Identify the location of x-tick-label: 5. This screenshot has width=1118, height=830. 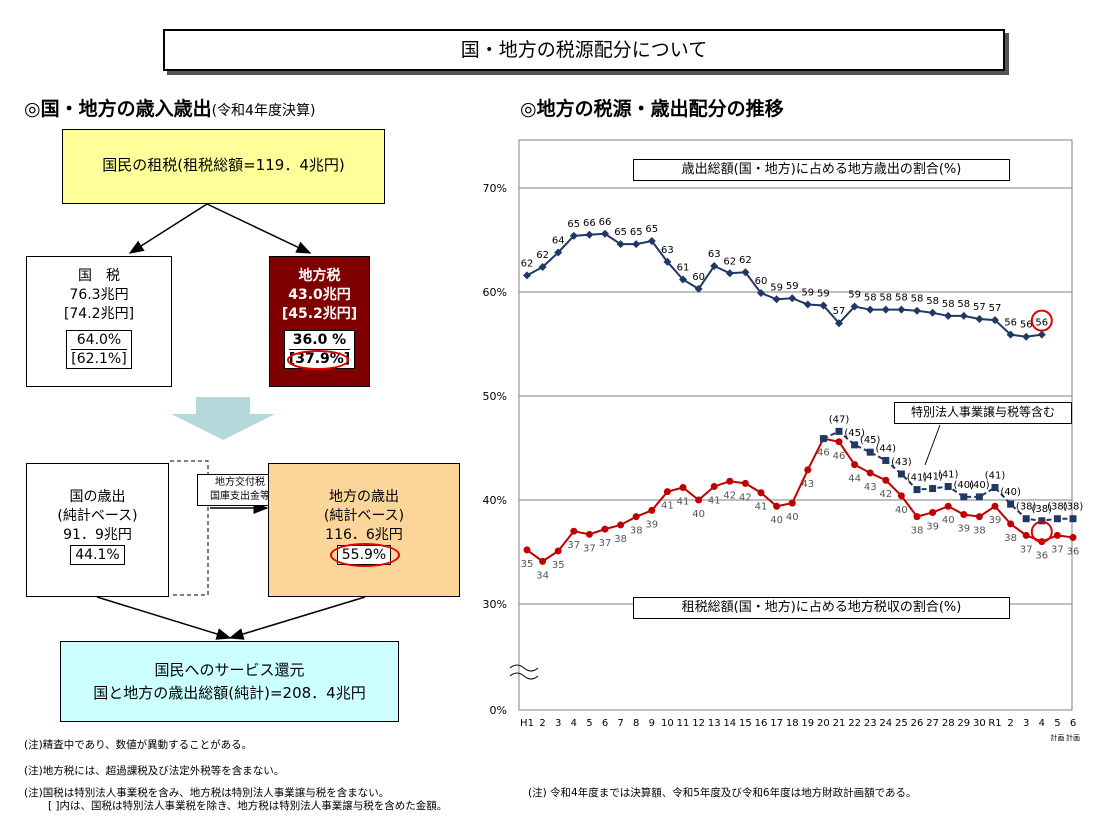
(1057, 723).